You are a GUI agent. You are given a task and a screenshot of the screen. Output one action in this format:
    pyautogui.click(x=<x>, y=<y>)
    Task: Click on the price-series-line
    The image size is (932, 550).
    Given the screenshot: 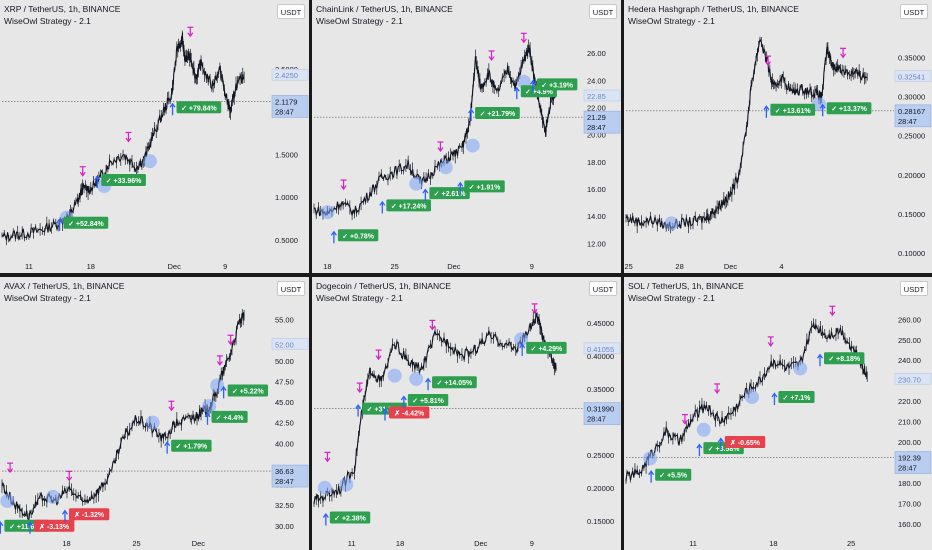 What is the action you would take?
    pyautogui.click(x=123, y=138)
    